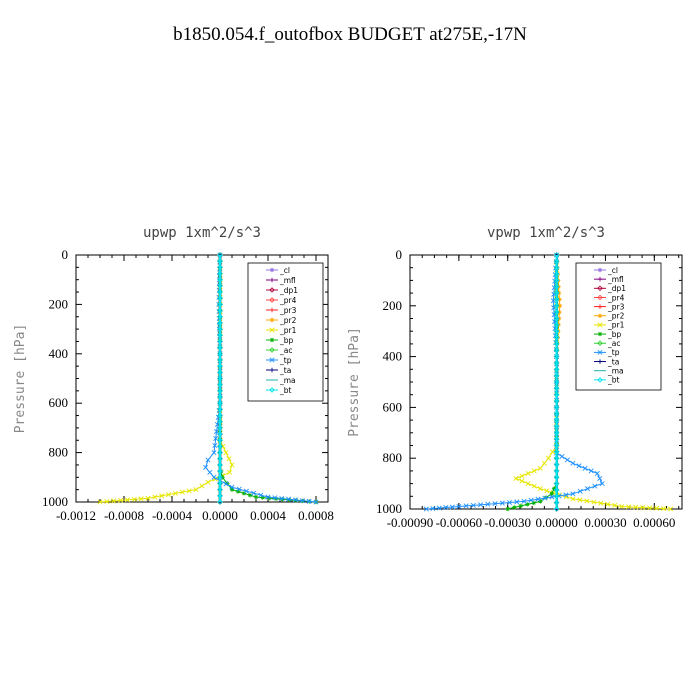  I want to click on figure-title: b1850.054.f_outofbox BUDGET at275E,-17N, so click(350, 34).